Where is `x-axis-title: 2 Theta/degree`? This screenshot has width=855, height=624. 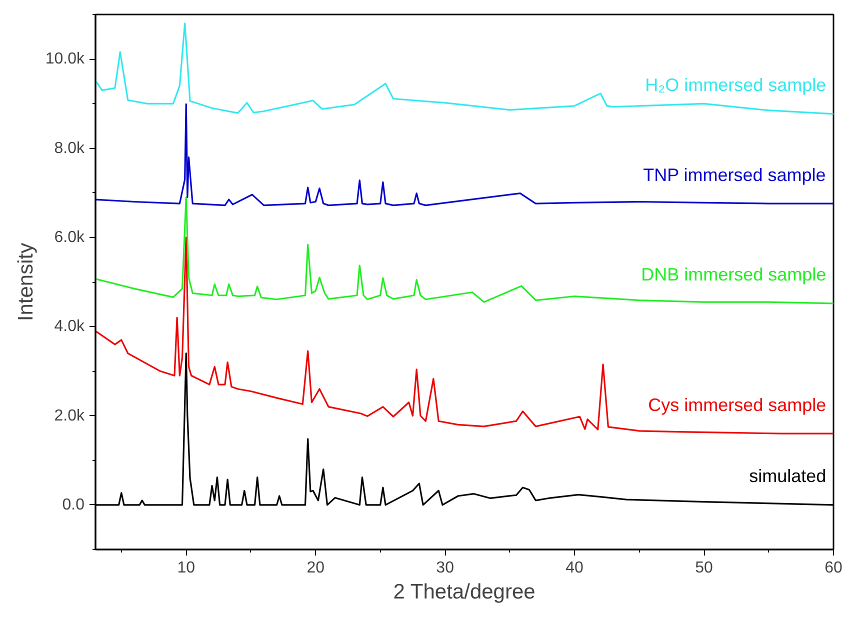
x-axis-title: 2 Theta/degree is located at coordinates (464, 592).